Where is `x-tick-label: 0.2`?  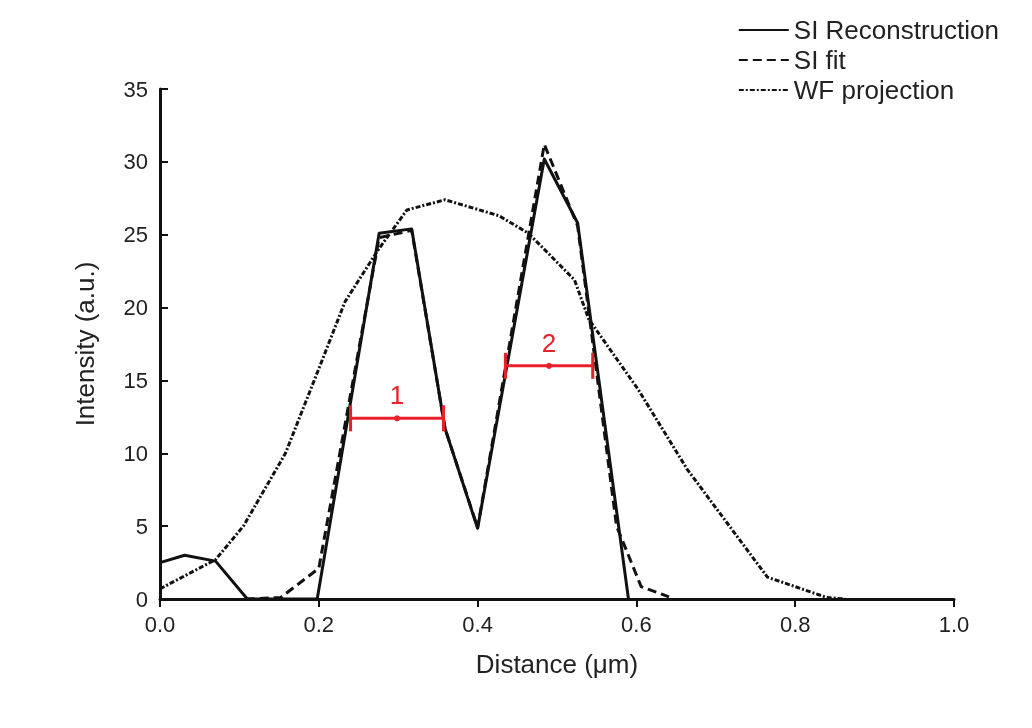 x-tick-label: 0.2 is located at coordinates (319, 624).